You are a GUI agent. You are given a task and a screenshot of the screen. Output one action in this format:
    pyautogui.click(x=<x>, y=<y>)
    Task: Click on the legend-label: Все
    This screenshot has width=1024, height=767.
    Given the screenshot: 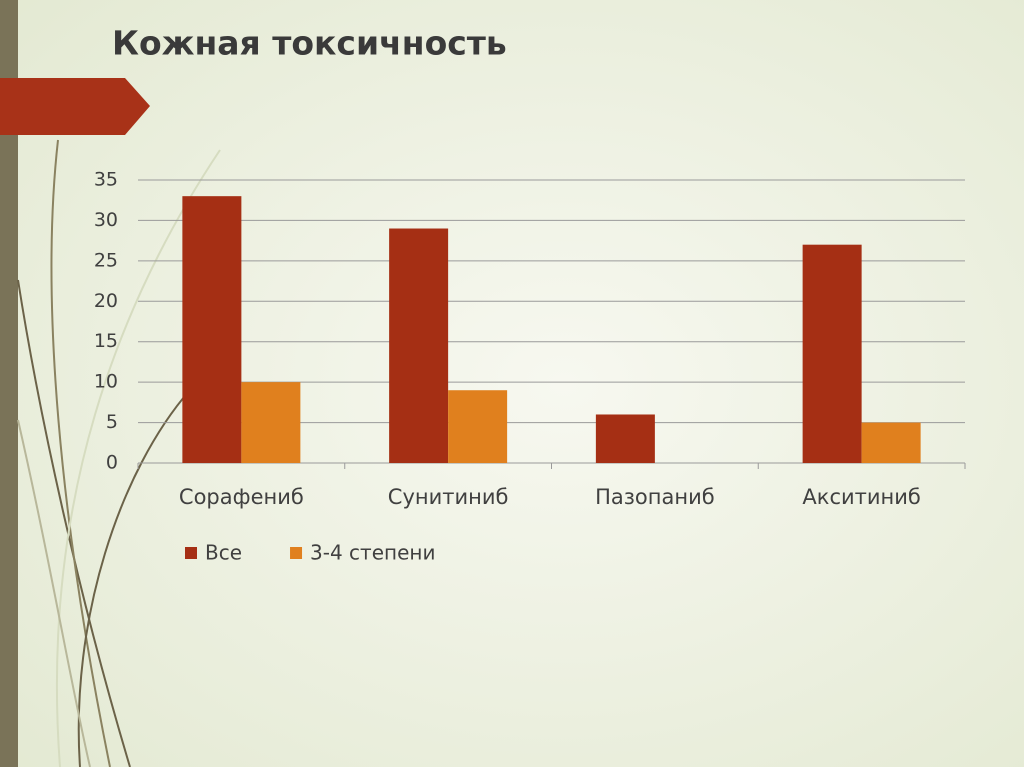 What is the action you would take?
    pyautogui.click(x=223, y=553)
    